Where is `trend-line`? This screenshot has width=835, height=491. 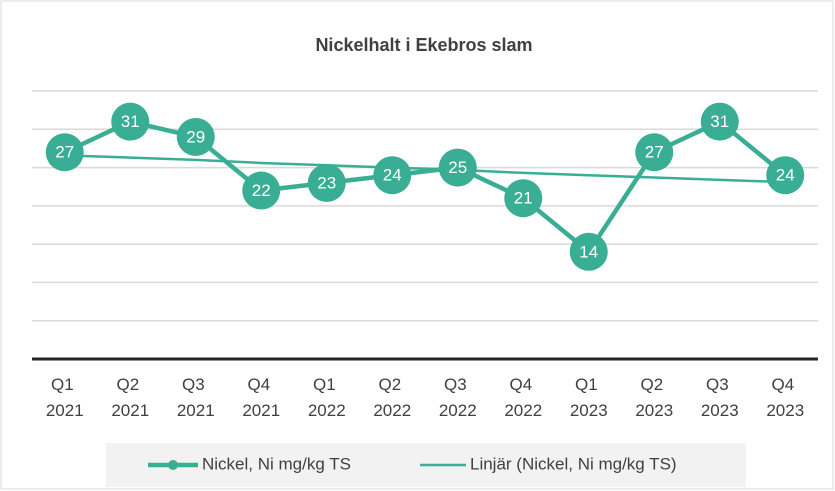 trend-line is located at coordinates (425, 169).